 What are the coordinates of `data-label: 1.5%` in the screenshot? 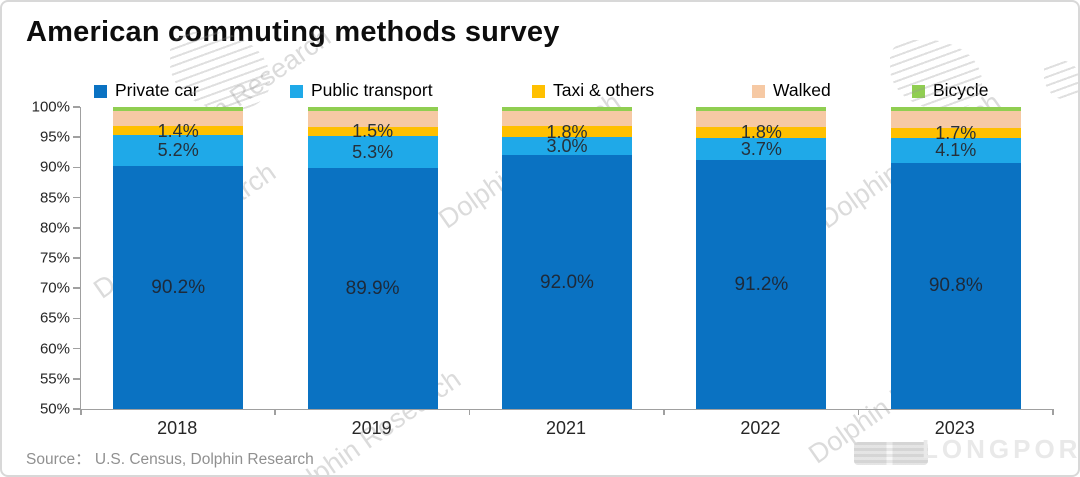 It's located at (373, 131).